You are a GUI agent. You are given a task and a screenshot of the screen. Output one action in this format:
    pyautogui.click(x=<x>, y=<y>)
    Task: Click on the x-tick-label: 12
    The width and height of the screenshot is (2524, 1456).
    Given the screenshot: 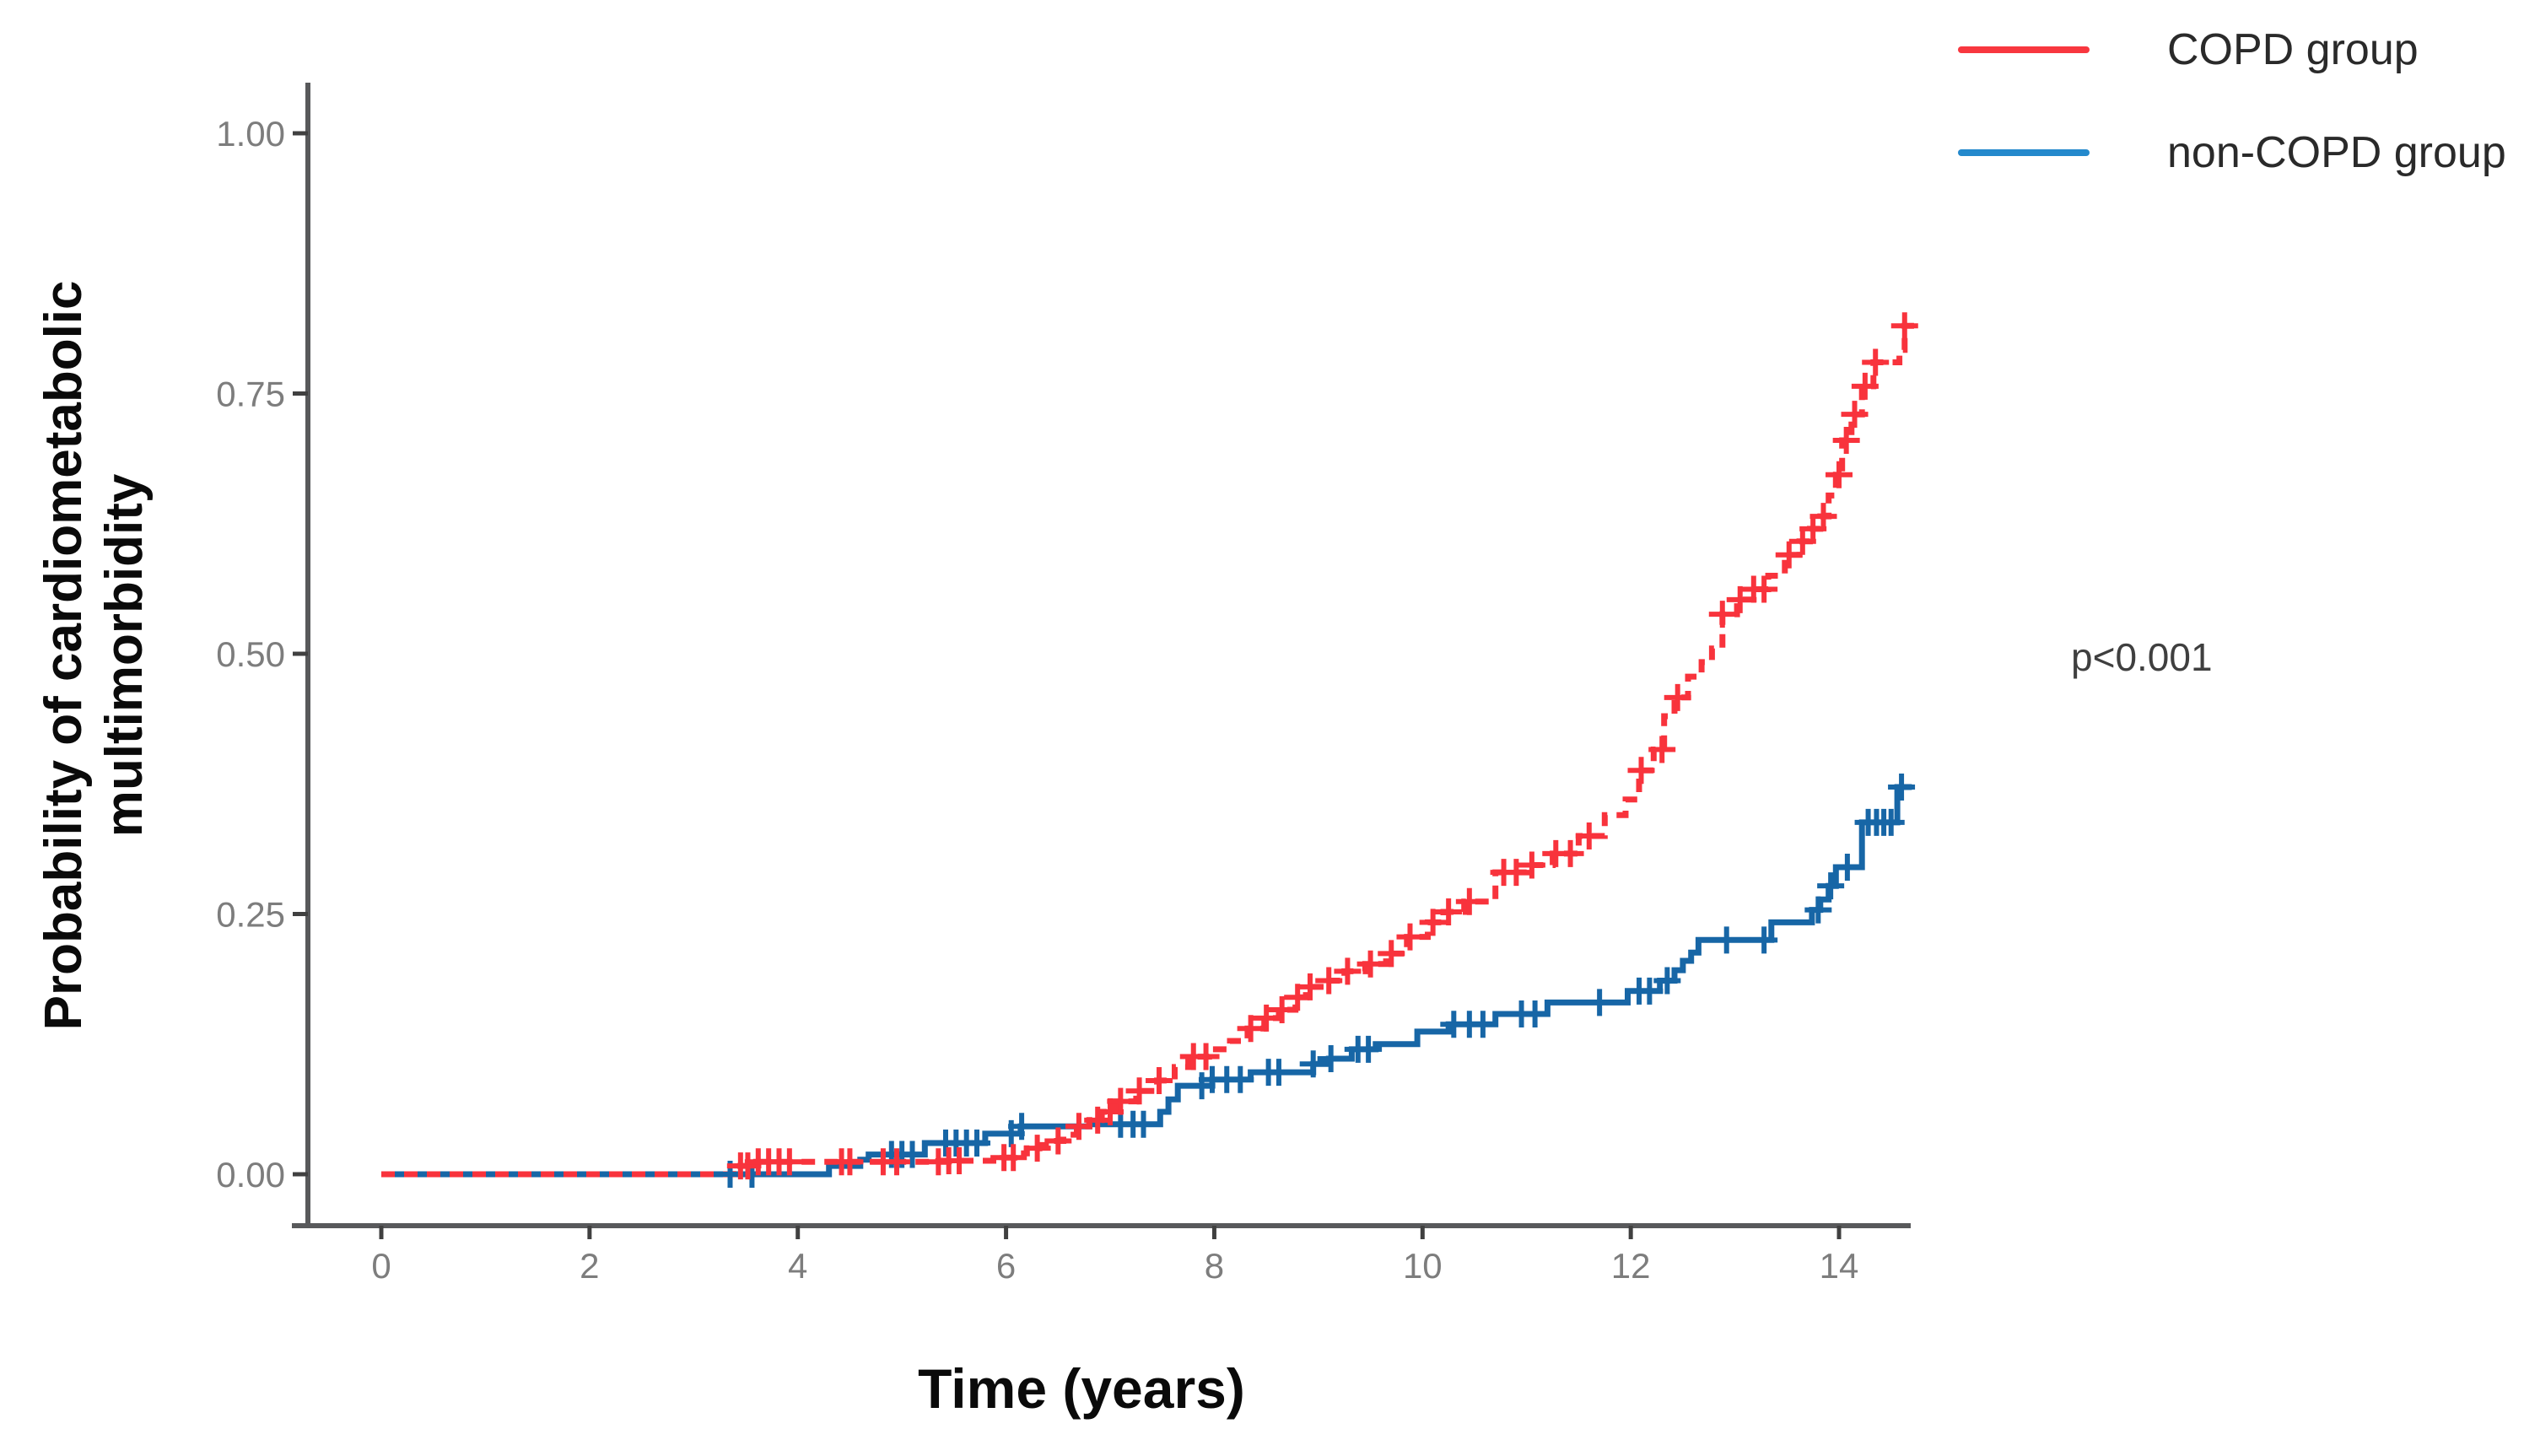 What is the action you would take?
    pyautogui.click(x=1631, y=1266)
    